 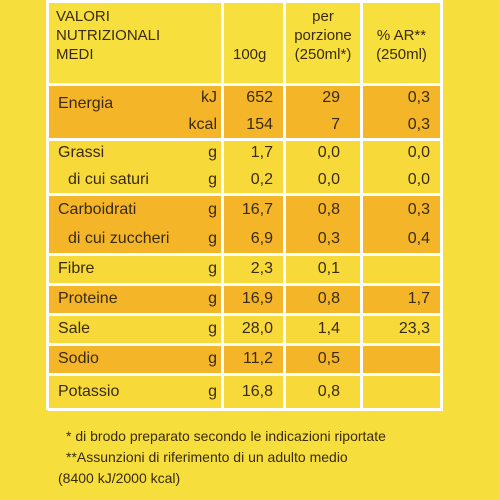 I want to click on header-name: MEDI, so click(x=75, y=54).